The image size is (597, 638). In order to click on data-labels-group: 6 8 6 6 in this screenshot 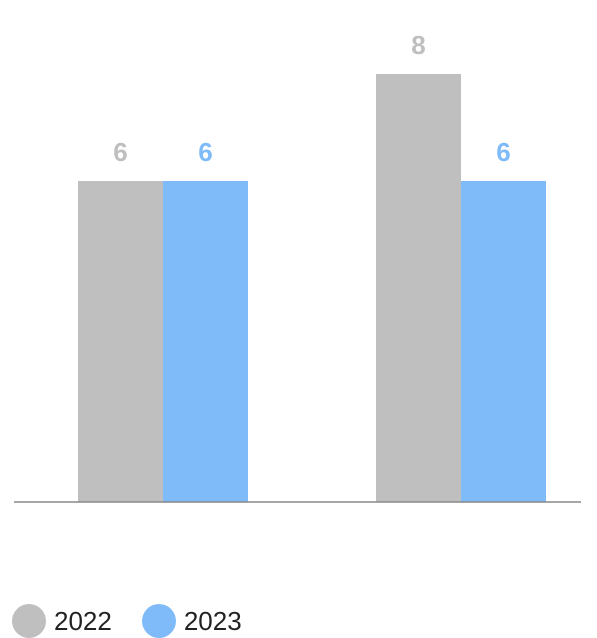, I will do `click(311, 98)`.